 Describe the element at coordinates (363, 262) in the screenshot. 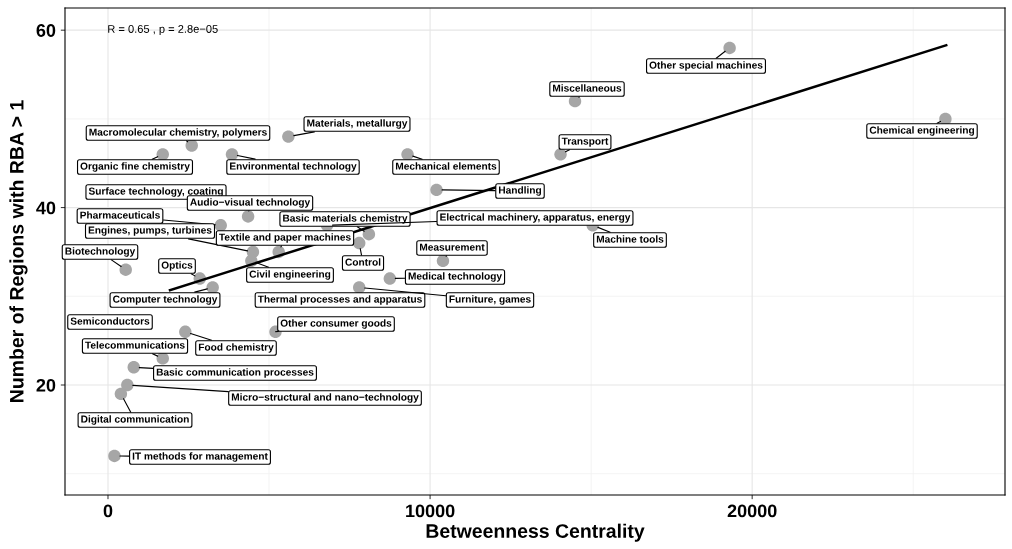

I see `data-label: Control` at that location.